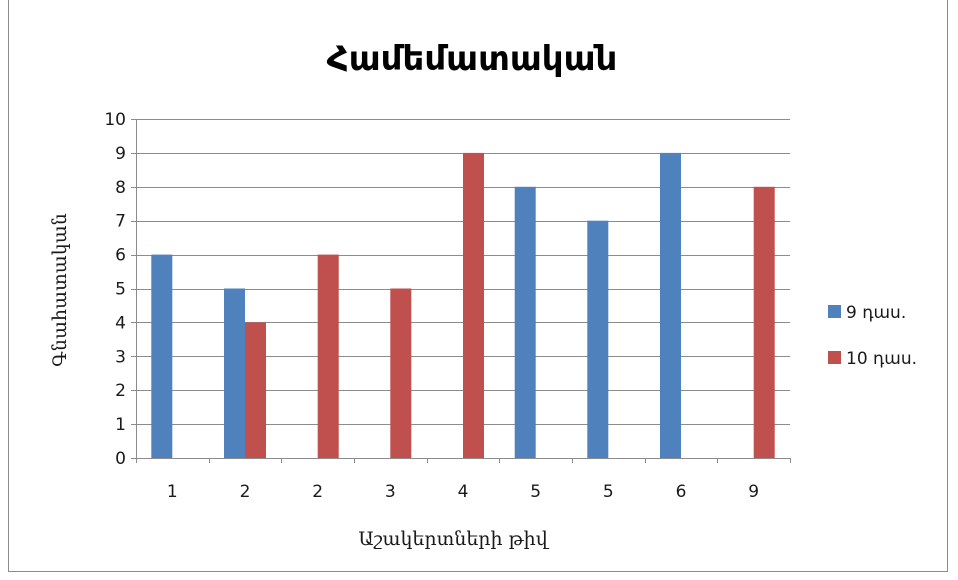 This screenshot has width=958, height=580. What do you see at coordinates (120, 290) in the screenshot?
I see `y-tick-label-5: 5` at bounding box center [120, 290].